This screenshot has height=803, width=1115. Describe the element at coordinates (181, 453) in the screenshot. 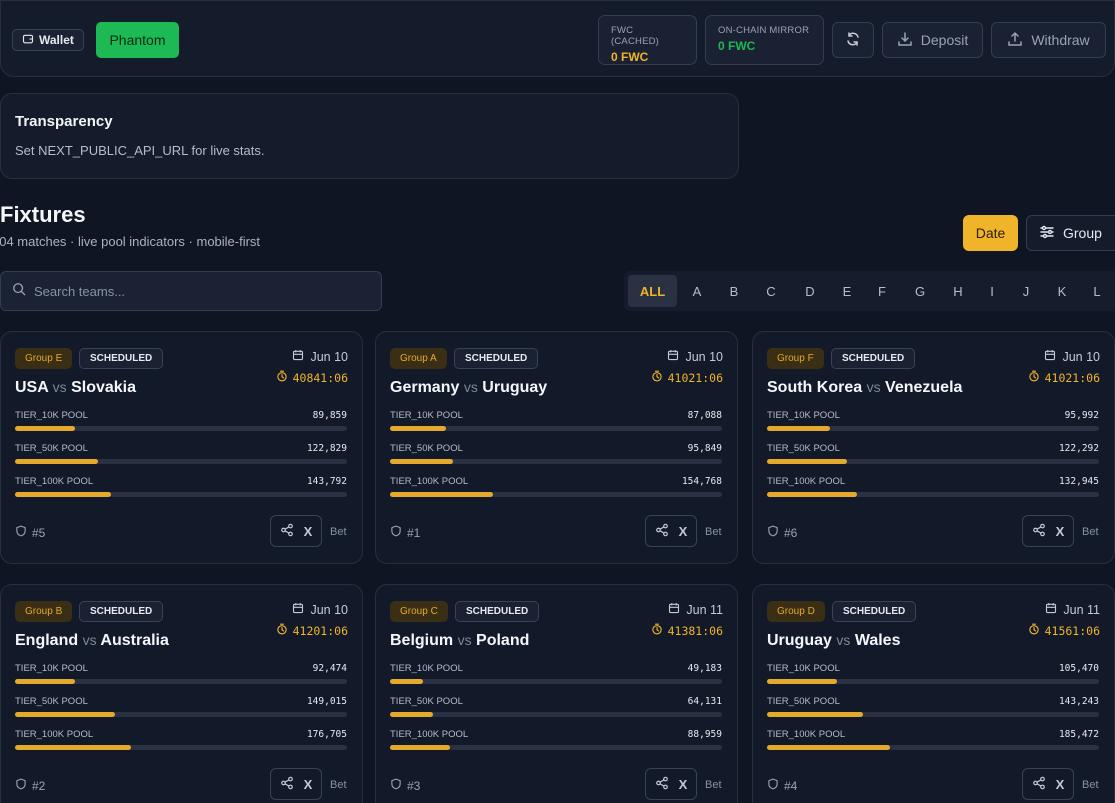

I see `pool-tier-50k: TIER_50K POOL 122,829` at that location.